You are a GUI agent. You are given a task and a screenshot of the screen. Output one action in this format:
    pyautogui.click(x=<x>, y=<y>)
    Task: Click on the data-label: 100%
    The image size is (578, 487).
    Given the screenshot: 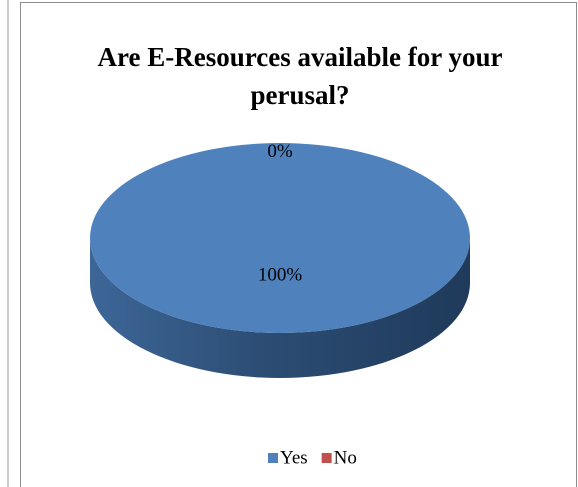 What is the action you would take?
    pyautogui.click(x=280, y=274)
    